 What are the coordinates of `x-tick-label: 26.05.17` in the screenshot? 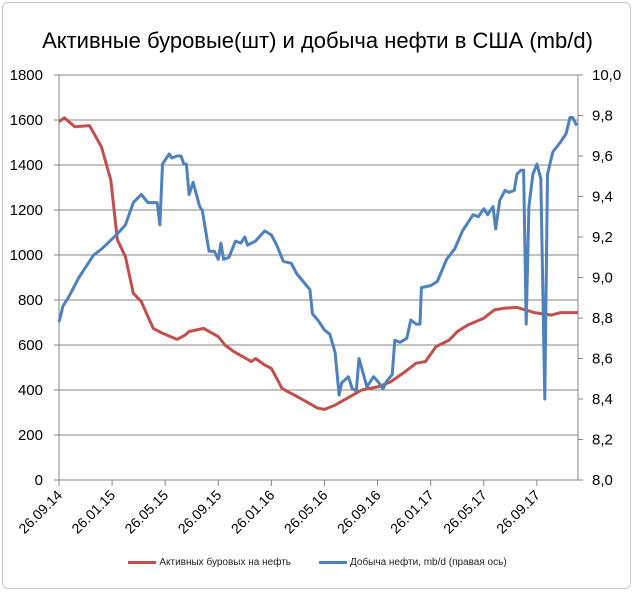 It's located at (465, 512).